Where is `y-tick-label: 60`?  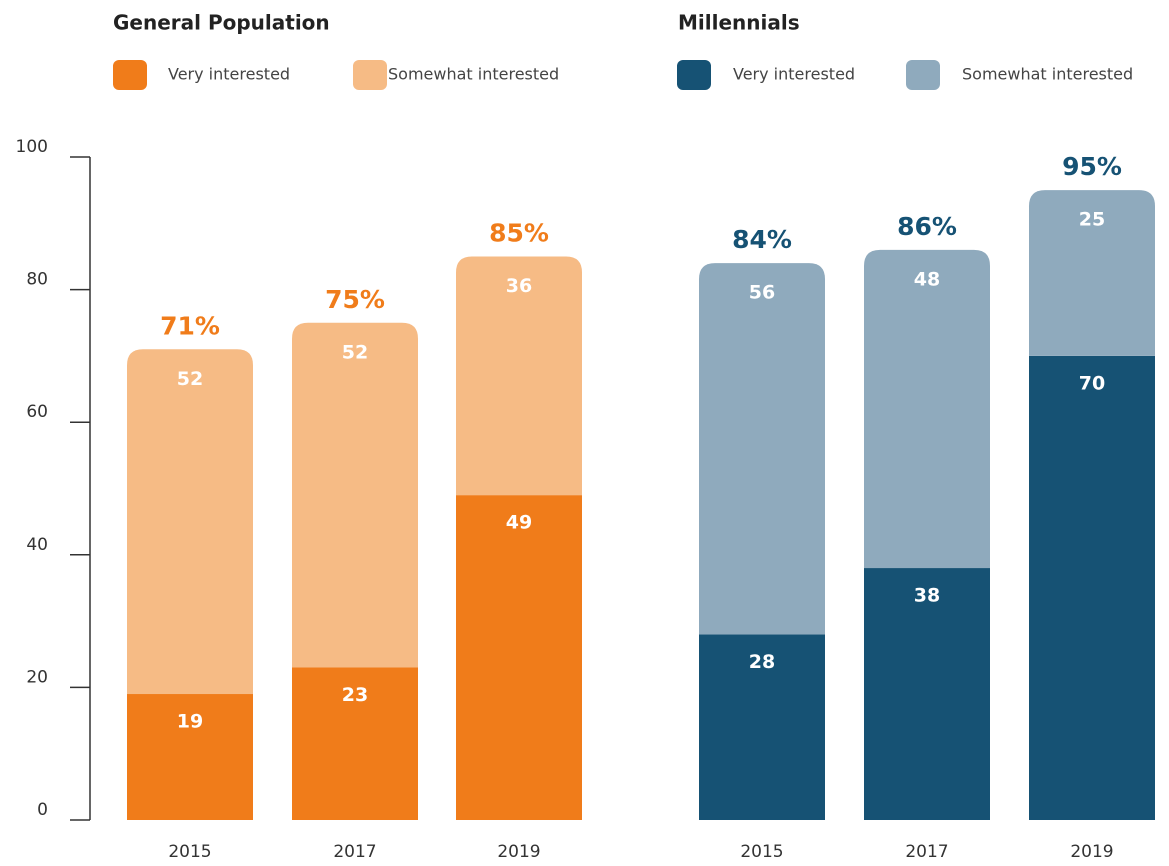 y-tick-label: 60 is located at coordinates (37, 412).